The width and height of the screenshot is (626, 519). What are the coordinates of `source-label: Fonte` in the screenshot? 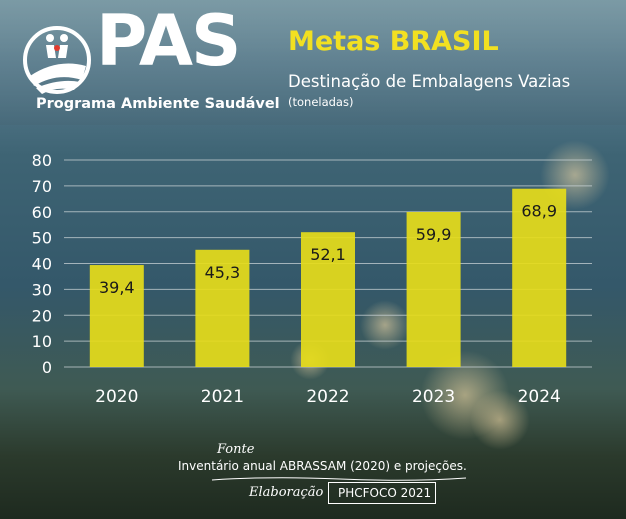 It's located at (236, 449).